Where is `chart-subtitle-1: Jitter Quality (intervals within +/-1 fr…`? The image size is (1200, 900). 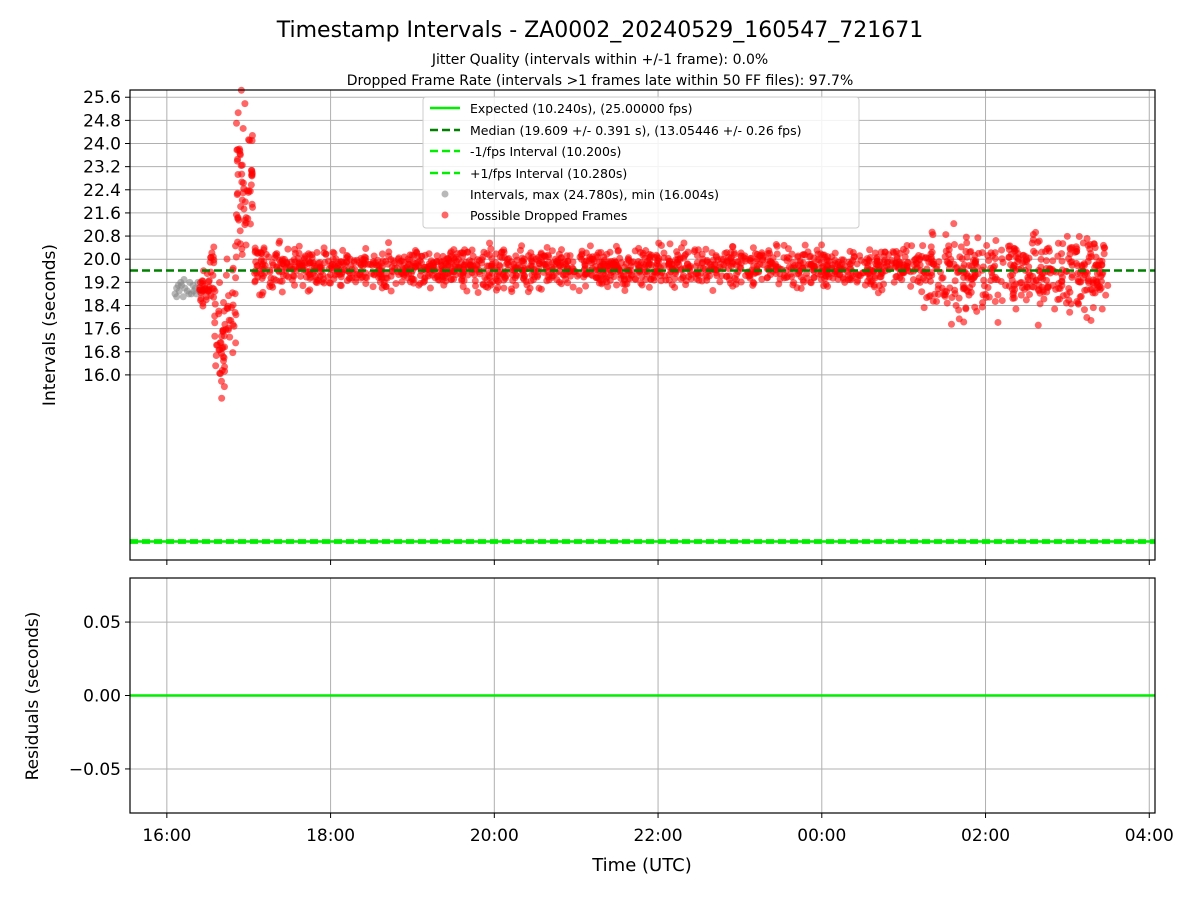 chart-subtitle-1: Jitter Quality (intervals within +/-1 fr… is located at coordinates (599, 60).